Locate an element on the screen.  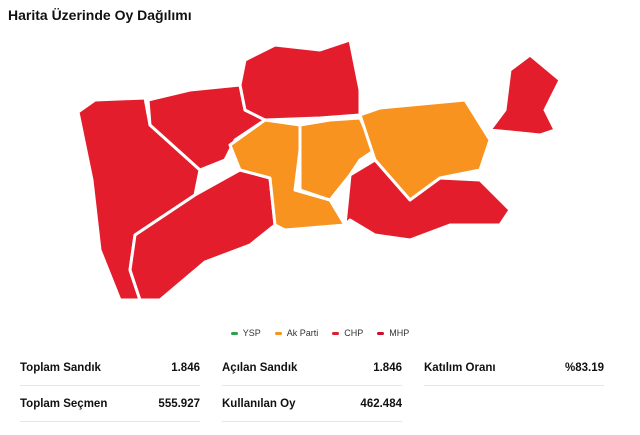
legend-item: Ak Parti is located at coordinates (296, 333).